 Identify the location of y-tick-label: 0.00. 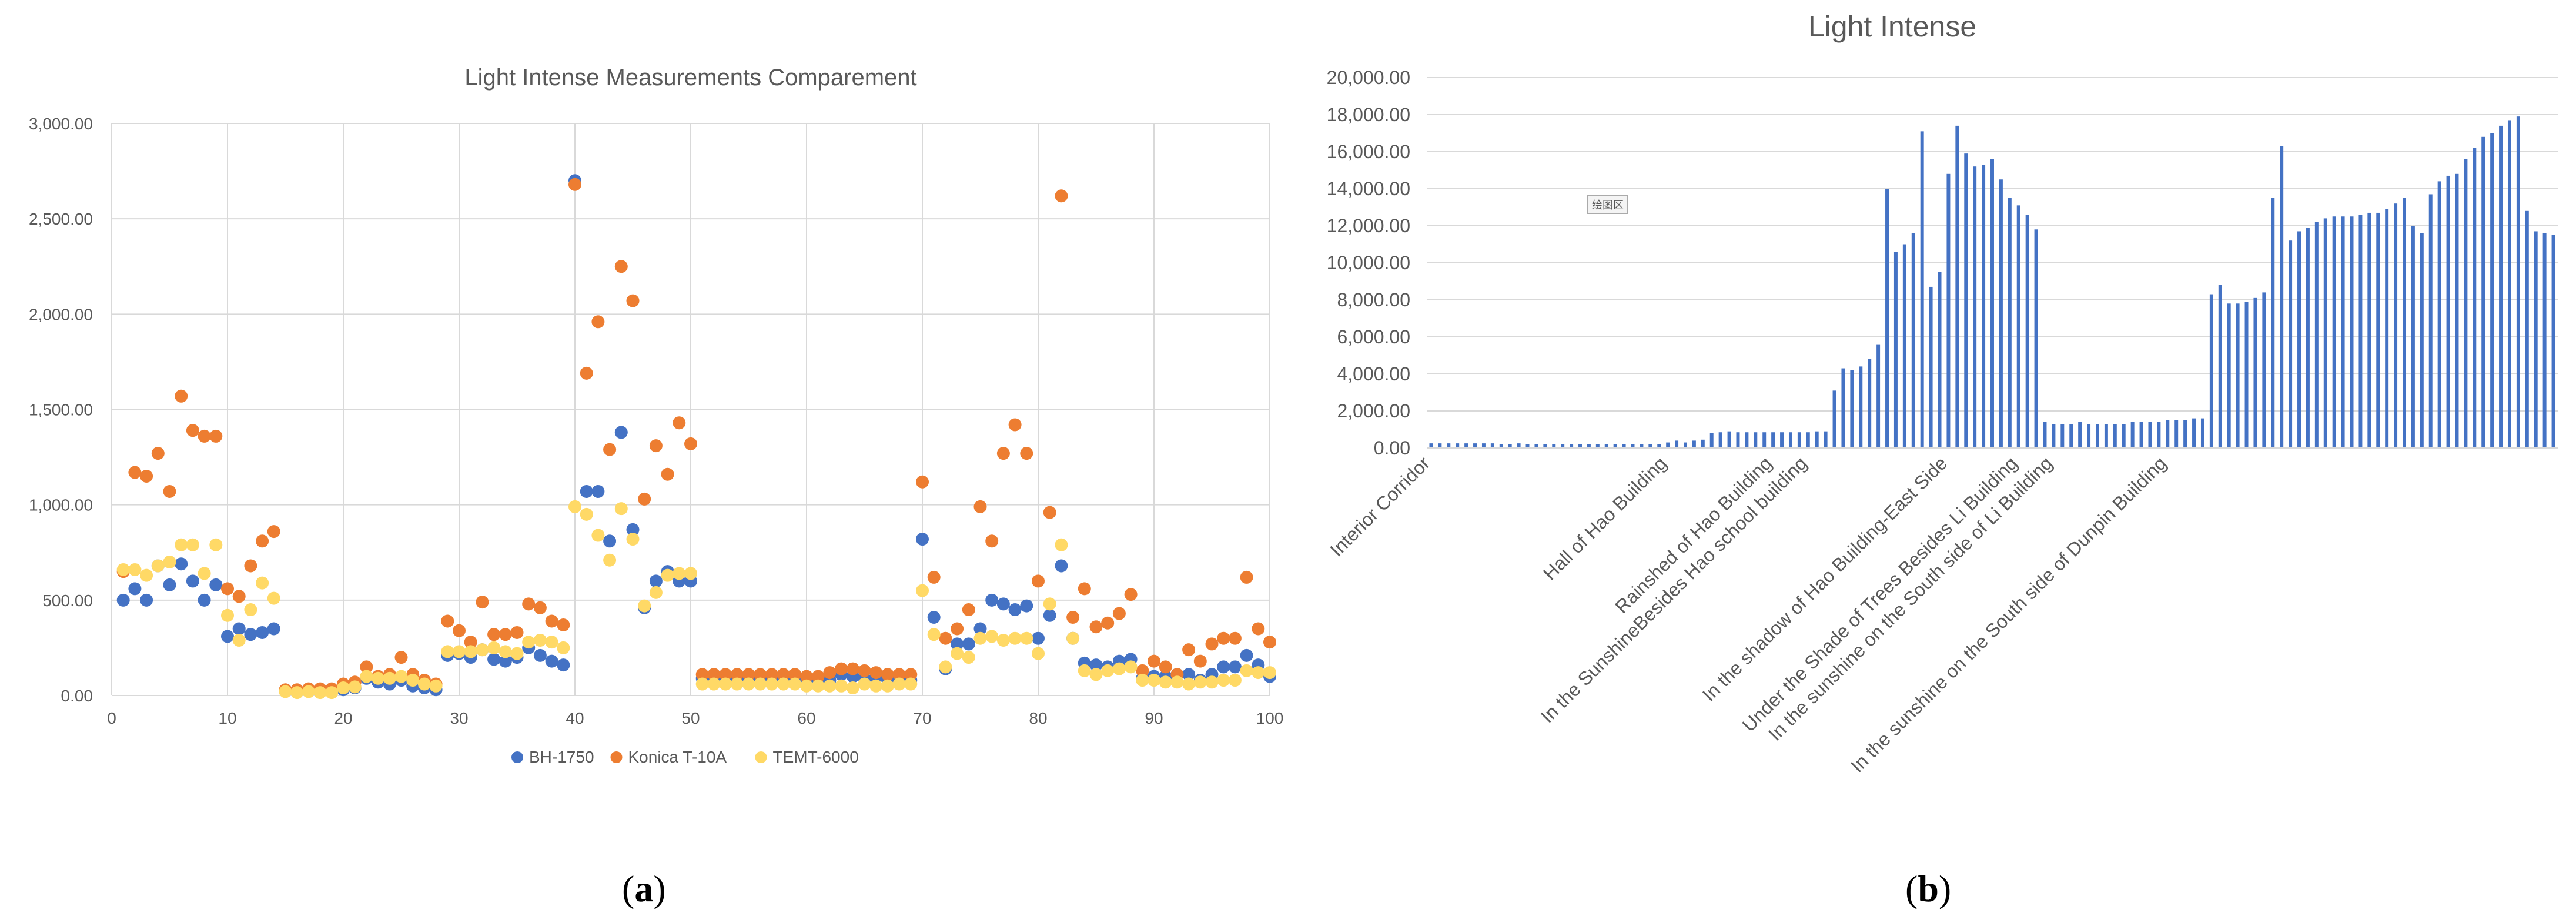
(1392, 448).